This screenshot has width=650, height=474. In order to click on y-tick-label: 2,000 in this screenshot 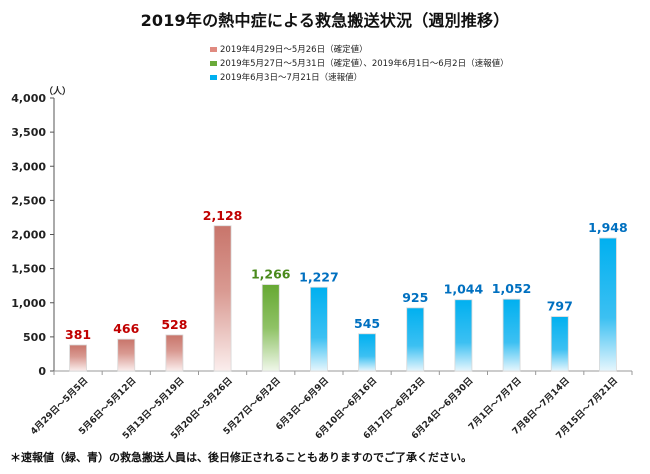, I will do `click(28, 235)`.